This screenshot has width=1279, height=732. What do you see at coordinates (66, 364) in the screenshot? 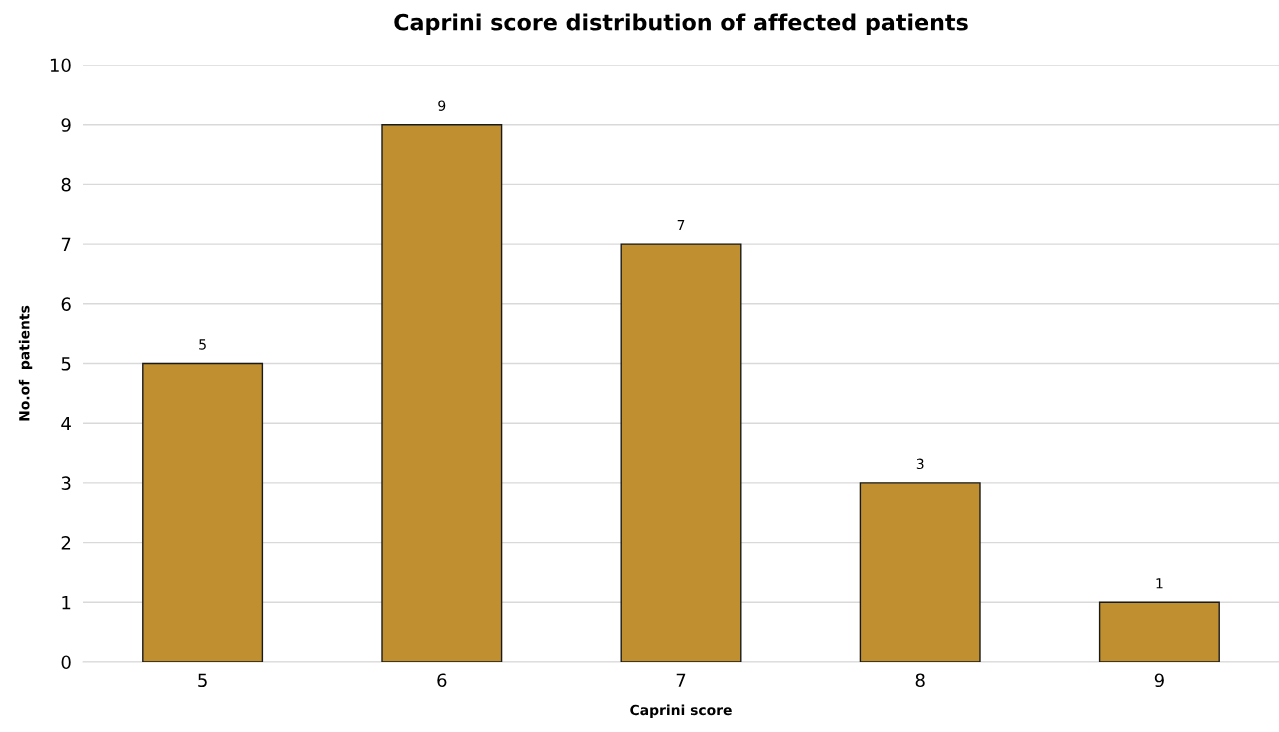
I see `y-tick-label: 5` at bounding box center [66, 364].